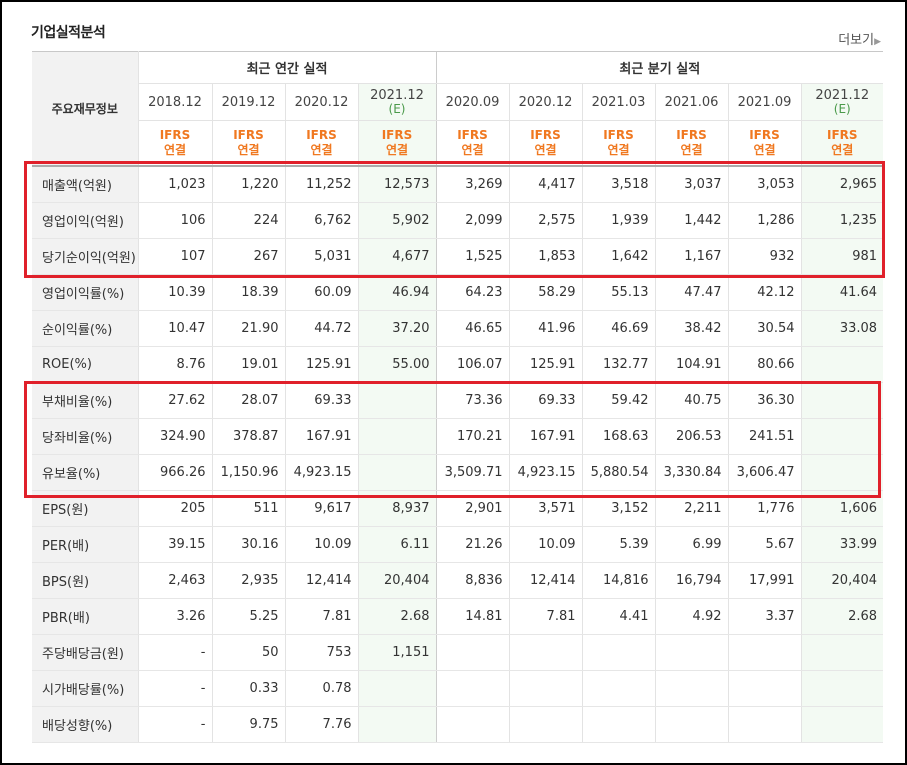 The width and height of the screenshot is (907, 765). Describe the element at coordinates (691, 256) in the screenshot. I see `table-cell: 1,167` at that location.